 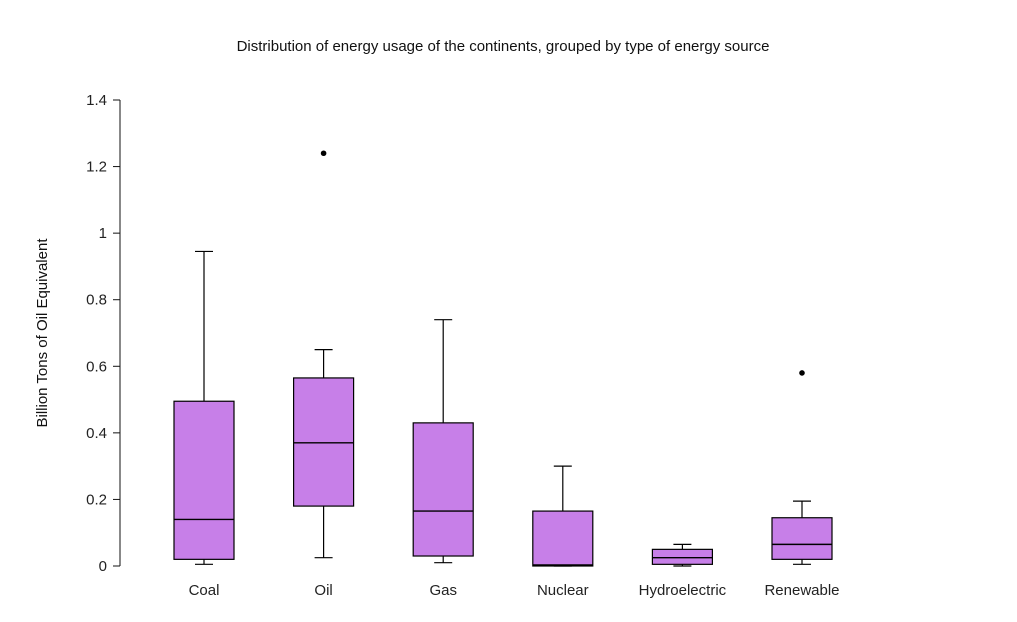 What do you see at coordinates (103, 566) in the screenshot?
I see `y-tick-label: 0` at bounding box center [103, 566].